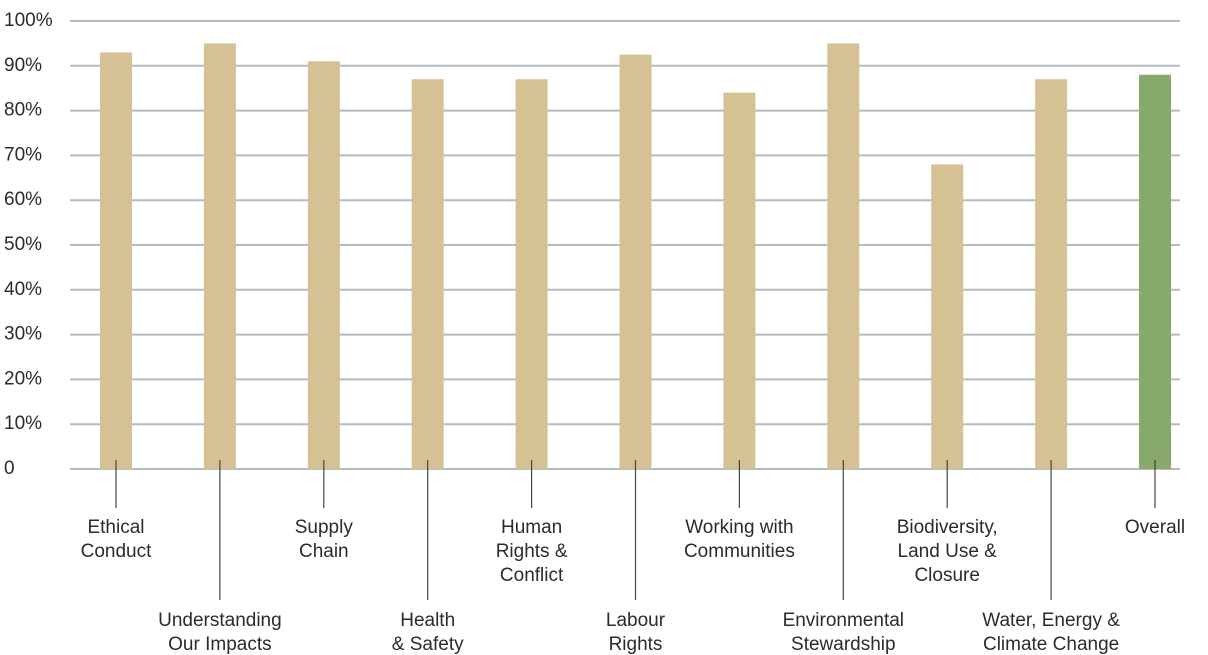  I want to click on x-tick-label: Biodiversity, Land Use & Closure, so click(947, 551).